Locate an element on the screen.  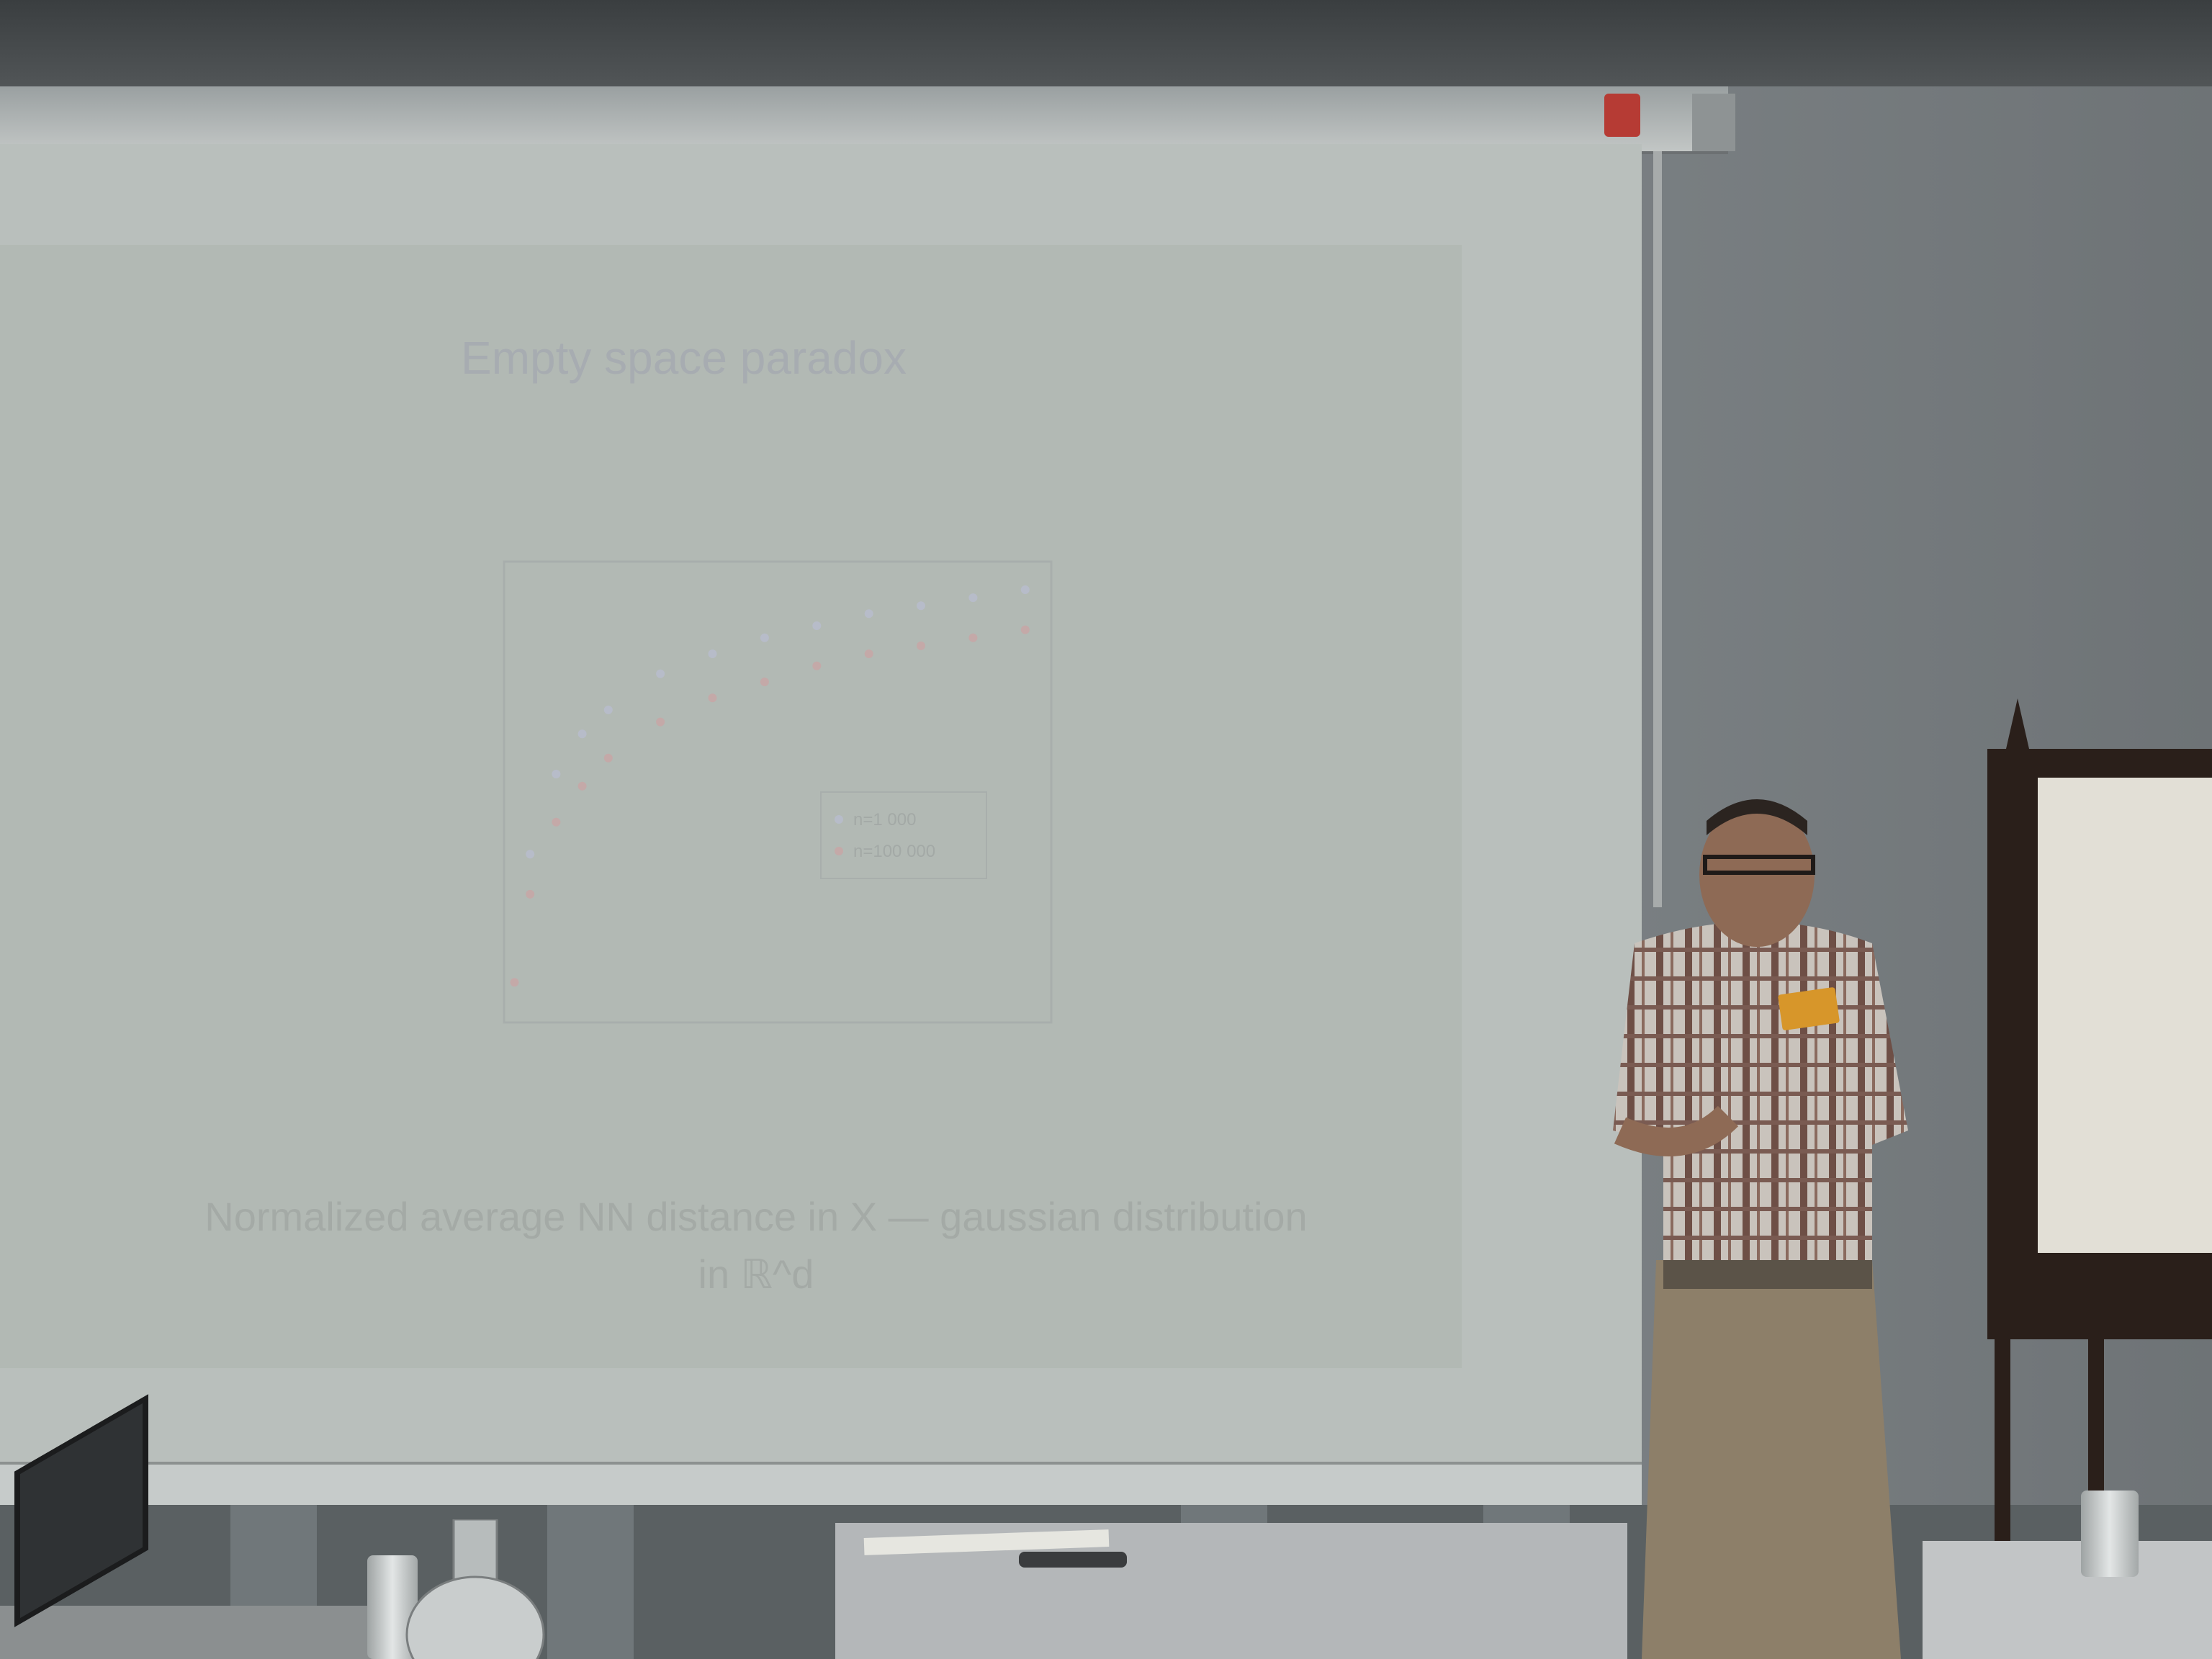
wall-panel is located at coordinates (590, 1582).